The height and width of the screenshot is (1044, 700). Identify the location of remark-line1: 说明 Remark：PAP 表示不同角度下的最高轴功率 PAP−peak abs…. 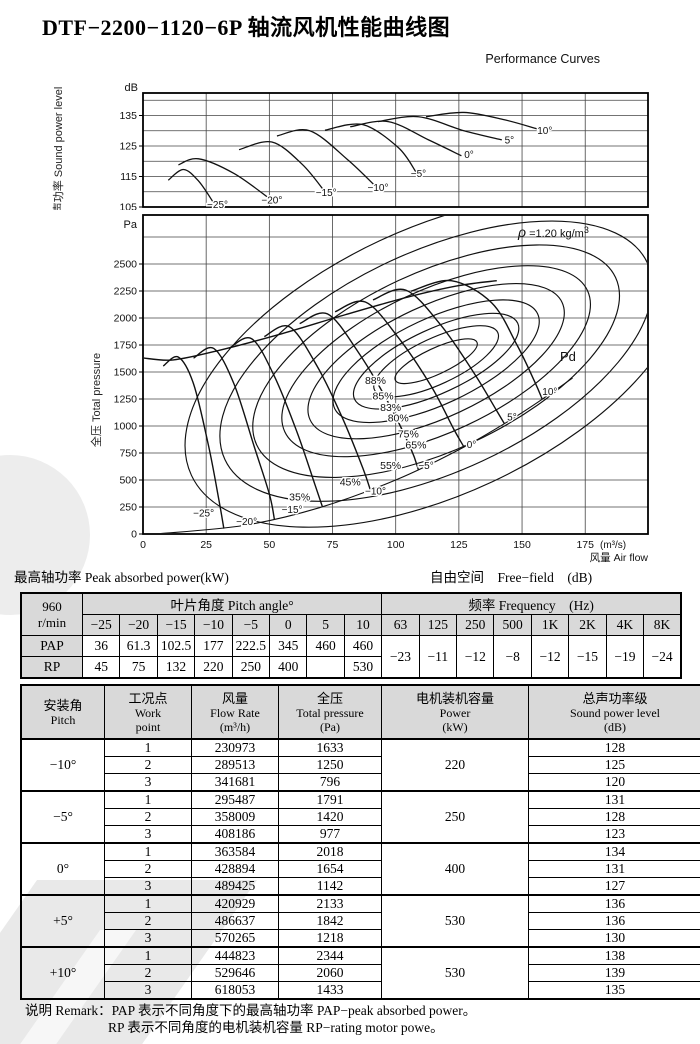
(251, 1010).